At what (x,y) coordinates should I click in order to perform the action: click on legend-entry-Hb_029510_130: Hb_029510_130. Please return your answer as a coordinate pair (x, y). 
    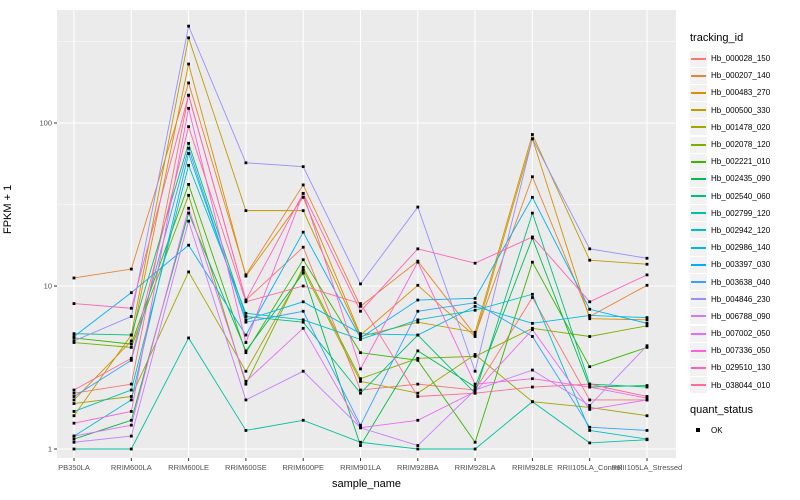
    Looking at the image, I should click on (744, 367).